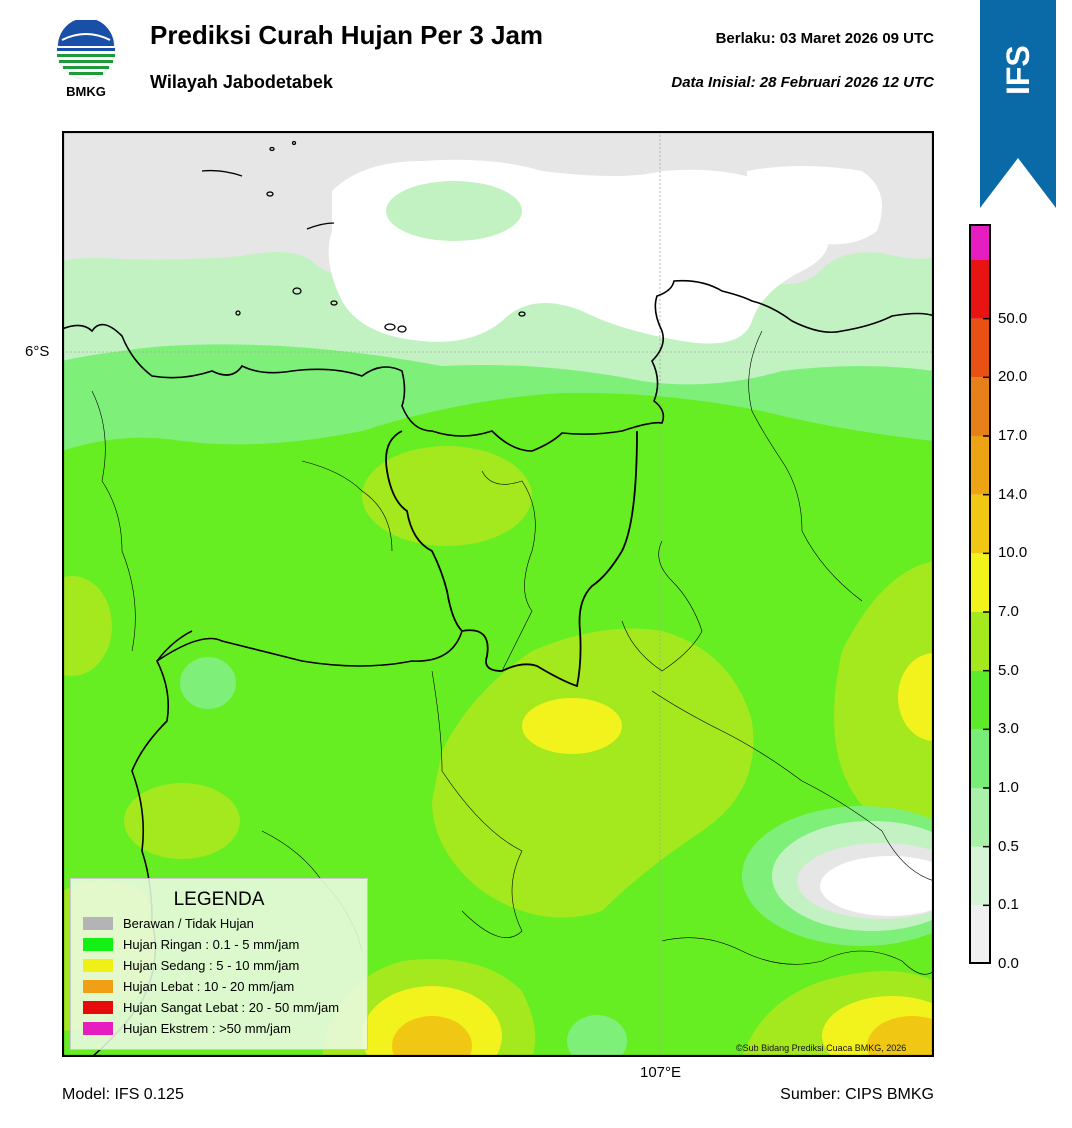 This screenshot has width=1072, height=1128. Describe the element at coordinates (1008, 611) in the screenshot. I see `colorbar-tick-label: 7.0` at that location.